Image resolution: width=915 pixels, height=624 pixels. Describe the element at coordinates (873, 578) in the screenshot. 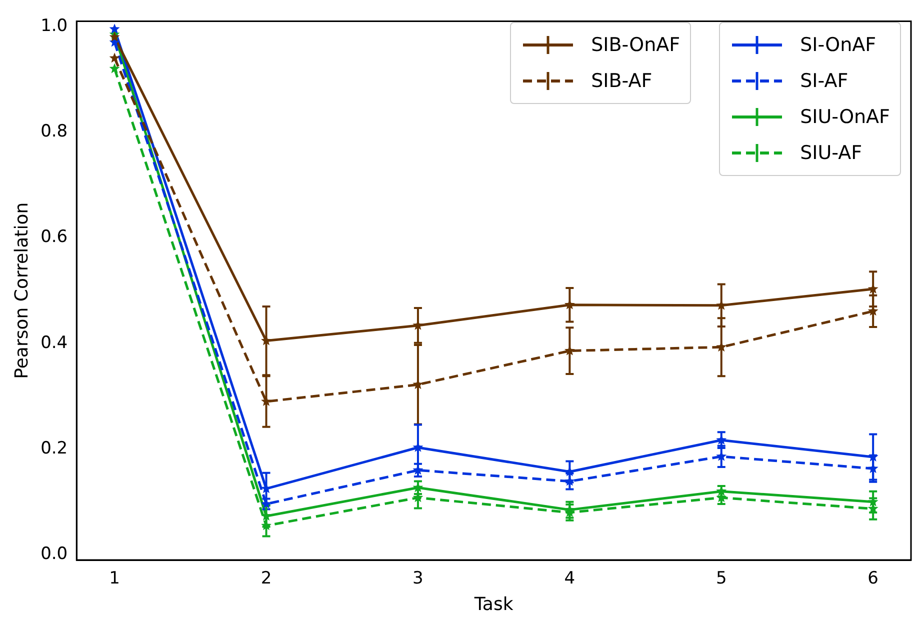

I see `x-tick-label: 6` at that location.